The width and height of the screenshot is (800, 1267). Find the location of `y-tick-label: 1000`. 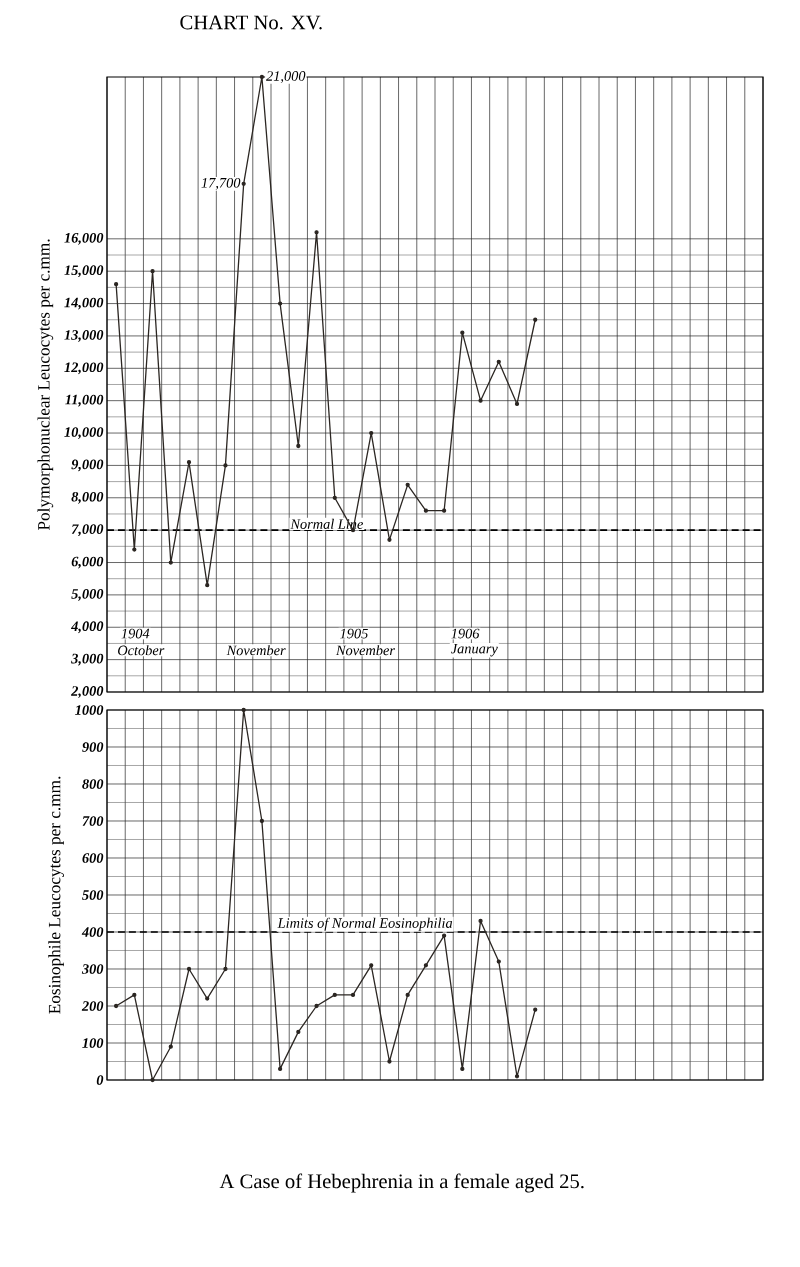

y-tick-label: 1000 is located at coordinates (89, 710).